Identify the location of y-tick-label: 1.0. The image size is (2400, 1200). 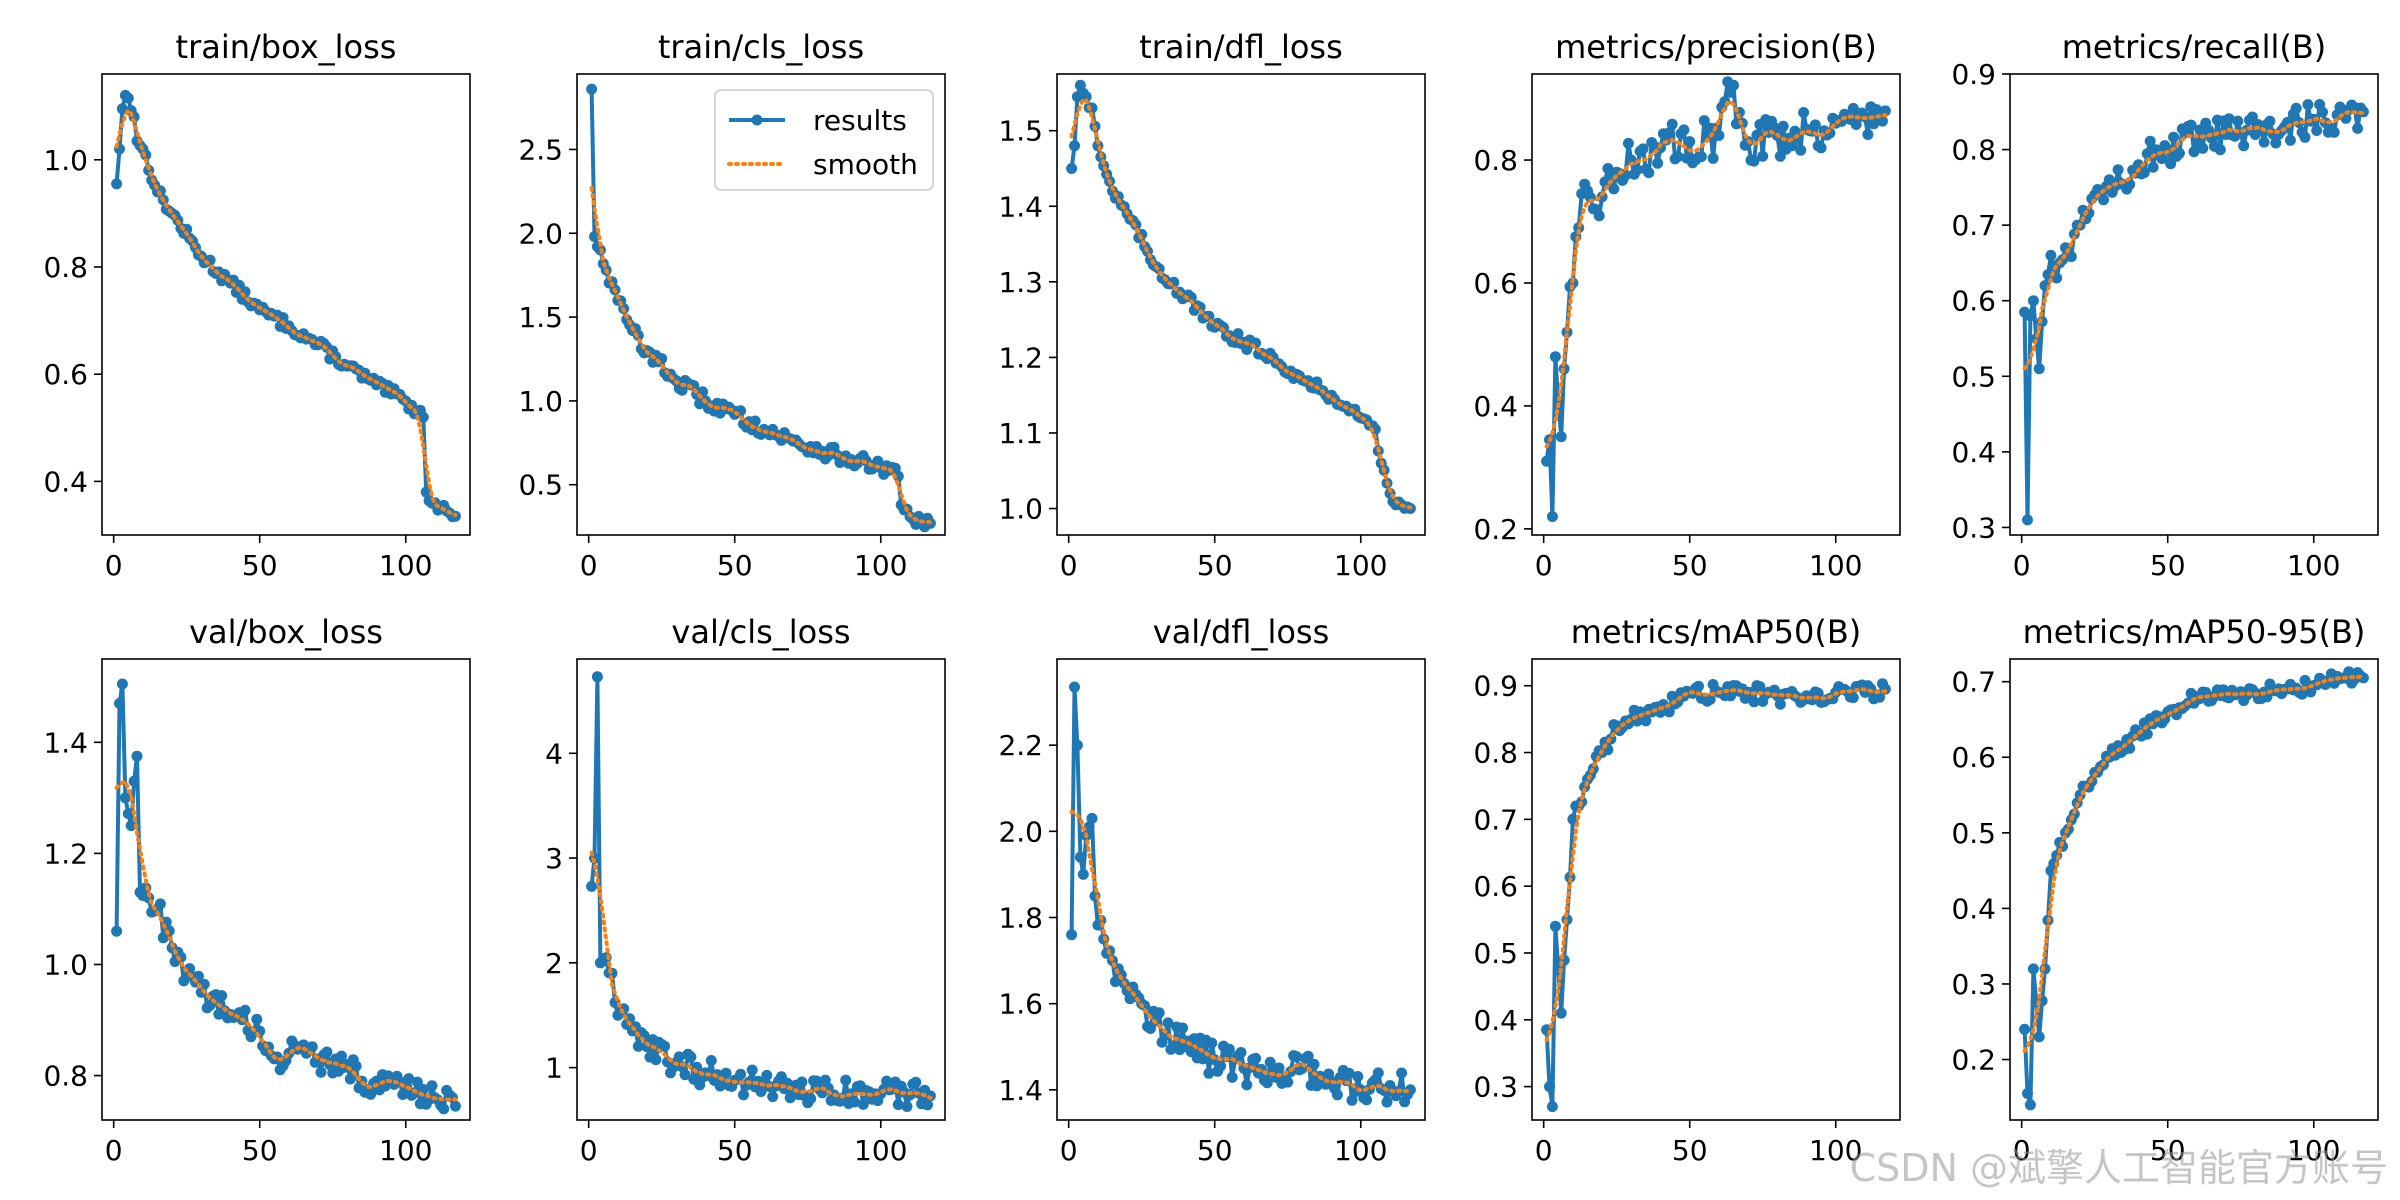
(540, 401).